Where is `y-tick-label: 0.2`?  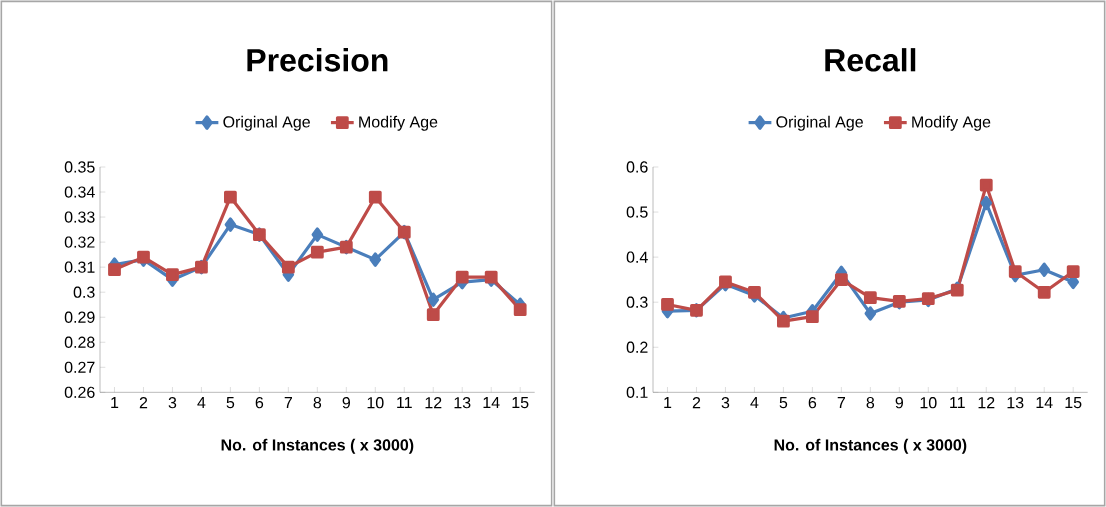
y-tick-label: 0.2 is located at coordinates (637, 347).